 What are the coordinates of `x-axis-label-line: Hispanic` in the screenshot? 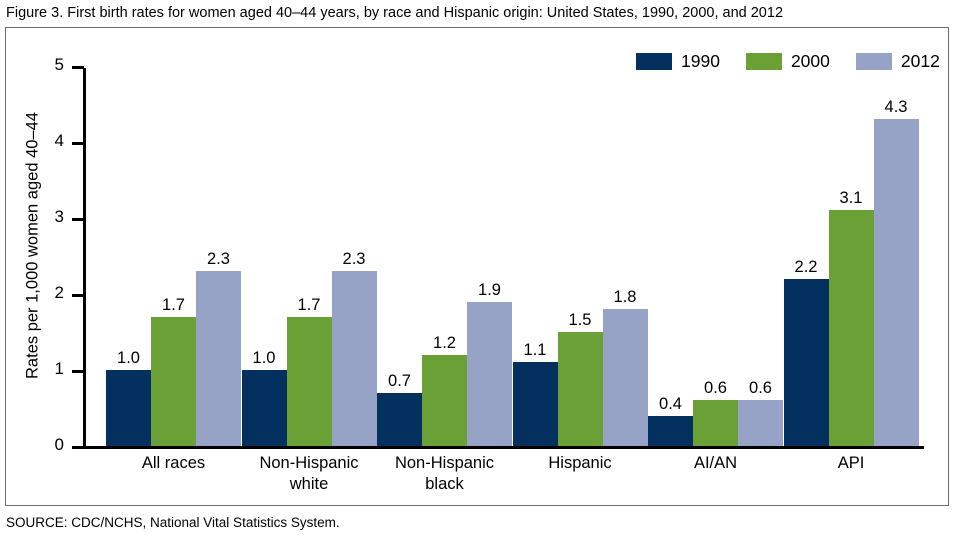 It's located at (580, 463).